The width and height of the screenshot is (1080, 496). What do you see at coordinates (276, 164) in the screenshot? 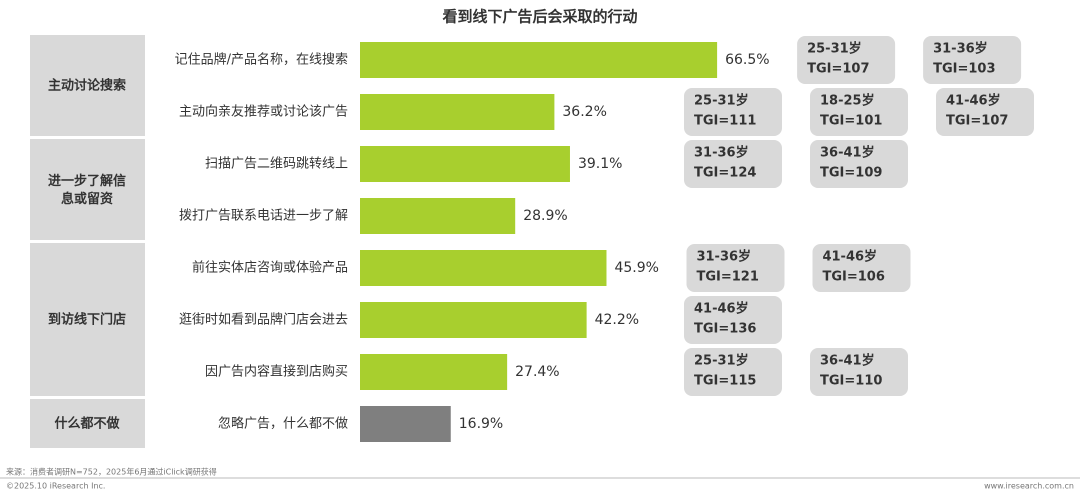
I see `category-label: 扫描广告二维码跳转线上` at bounding box center [276, 164].